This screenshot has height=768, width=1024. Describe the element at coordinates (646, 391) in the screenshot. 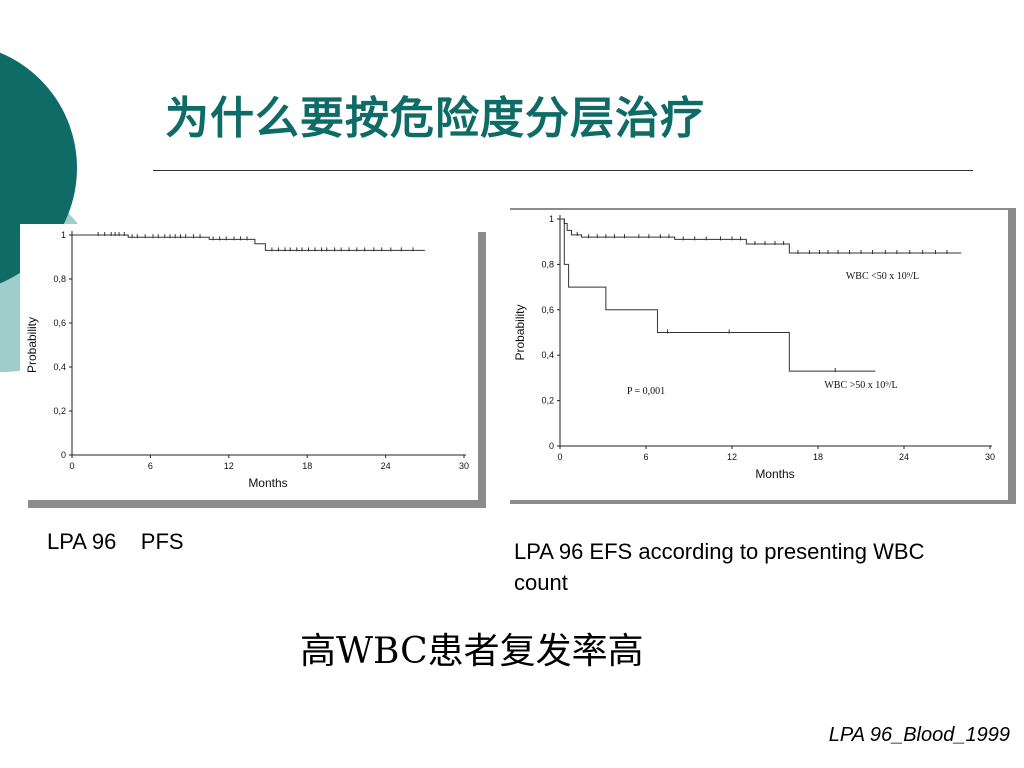

I see `p-value-label: P = 0,001` at that location.